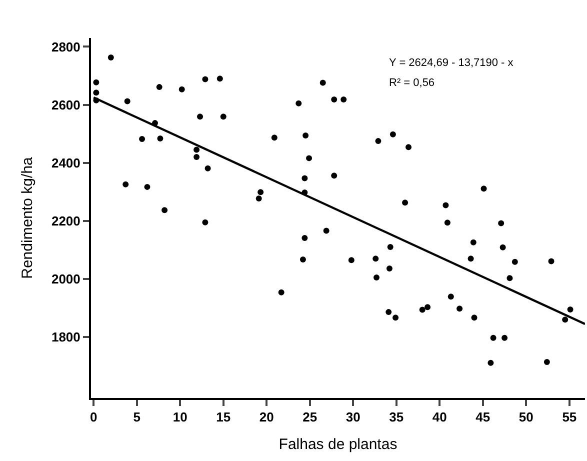  What do you see at coordinates (27, 217) in the screenshot?
I see `y-axis-title: Rendimento kg/ha` at bounding box center [27, 217].